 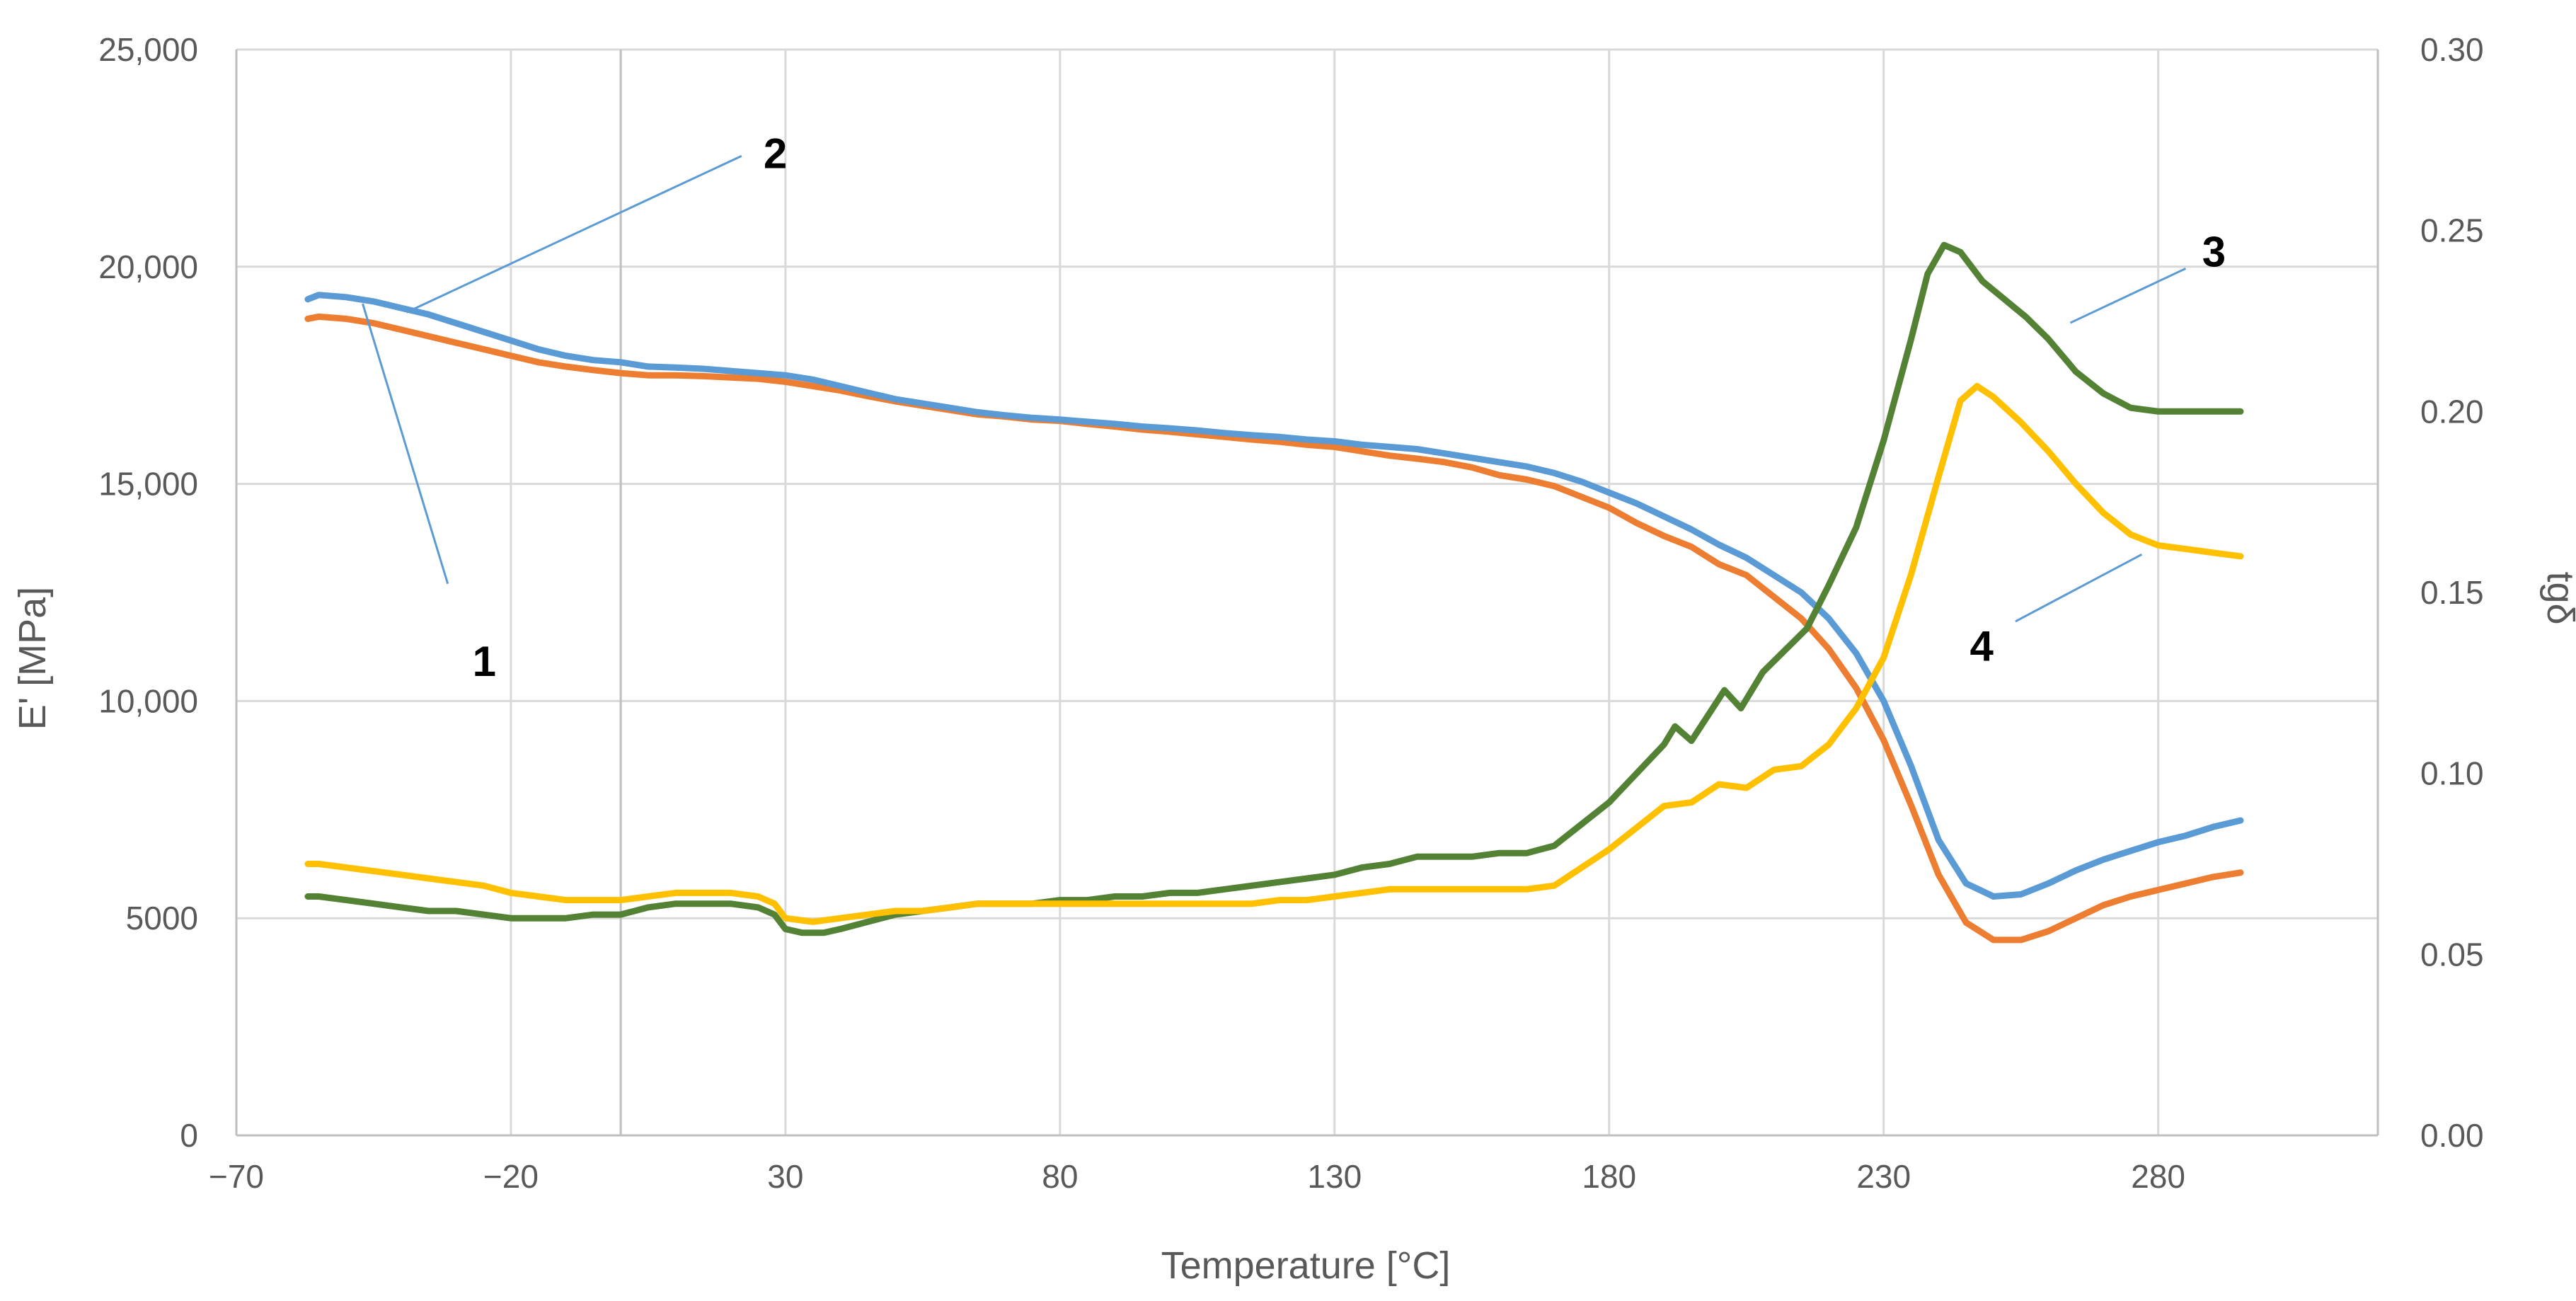 I want to click on x-tick-label: 30, so click(x=785, y=1176).